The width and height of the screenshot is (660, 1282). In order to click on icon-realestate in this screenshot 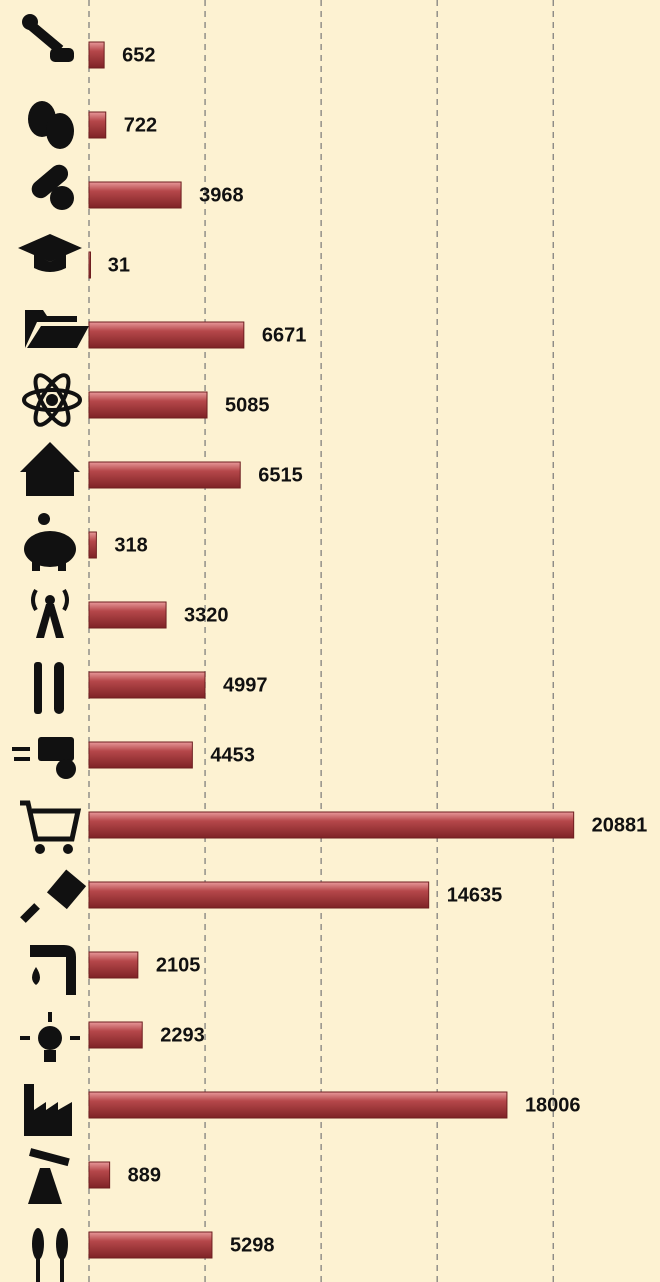, I will do `click(50, 469)`.